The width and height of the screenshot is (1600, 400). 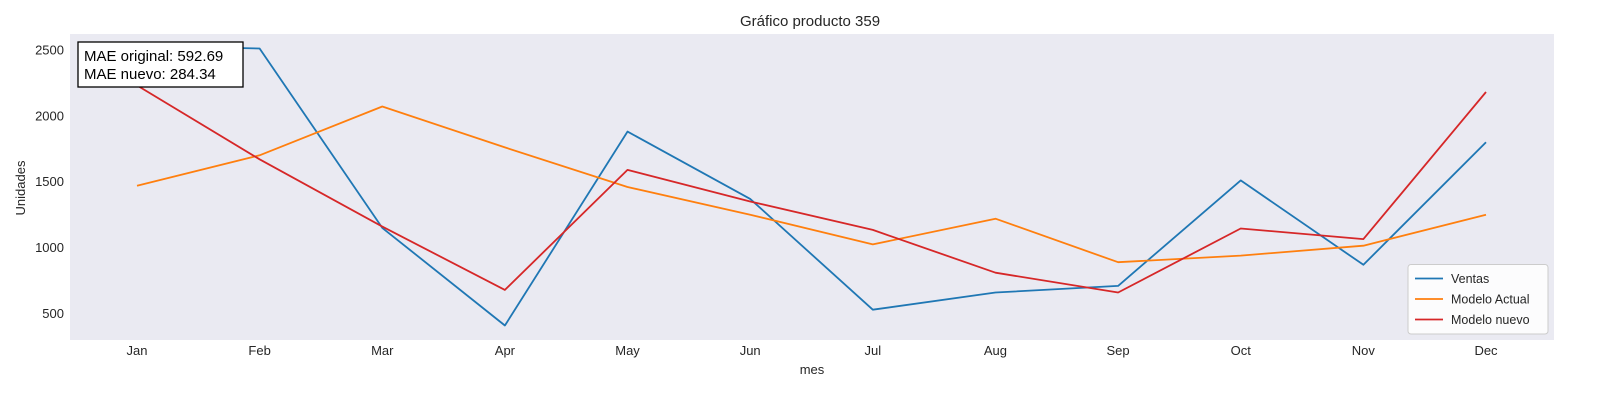 I want to click on x-tick-label-aug: Aug, so click(x=995, y=350).